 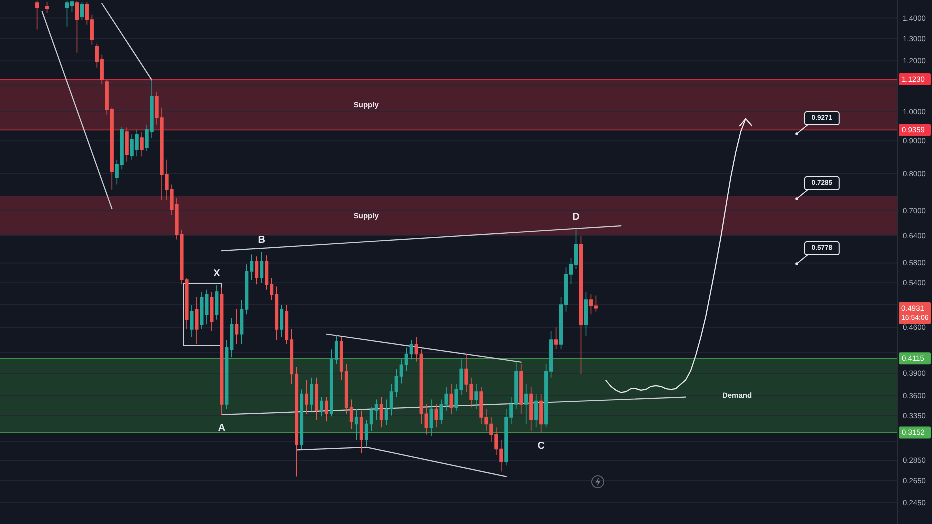 What do you see at coordinates (217, 274) in the screenshot?
I see `annotation: X` at bounding box center [217, 274].